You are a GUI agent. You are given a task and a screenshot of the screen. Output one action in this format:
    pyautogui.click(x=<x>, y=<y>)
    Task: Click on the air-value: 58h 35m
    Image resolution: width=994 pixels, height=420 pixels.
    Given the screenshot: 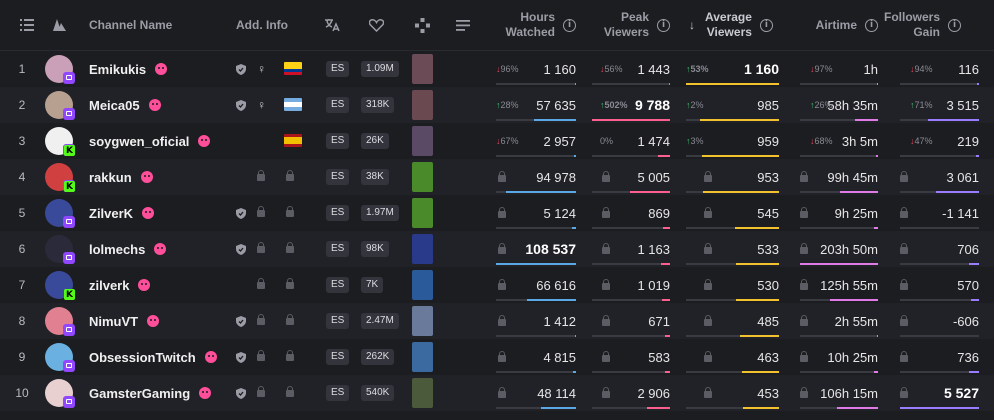 What is the action you would take?
    pyautogui.click(x=852, y=105)
    